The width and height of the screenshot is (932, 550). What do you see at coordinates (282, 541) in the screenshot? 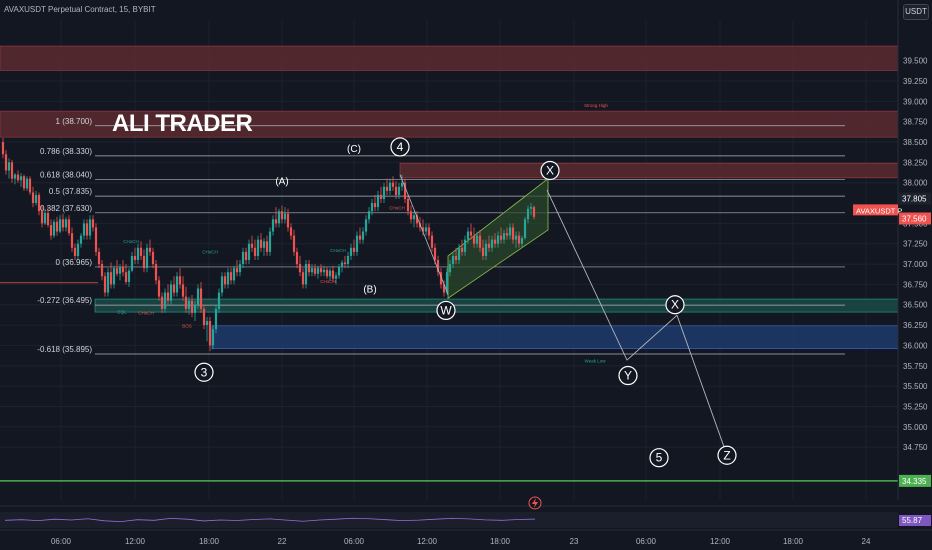
I see `x-tick-label: 22` at bounding box center [282, 541].